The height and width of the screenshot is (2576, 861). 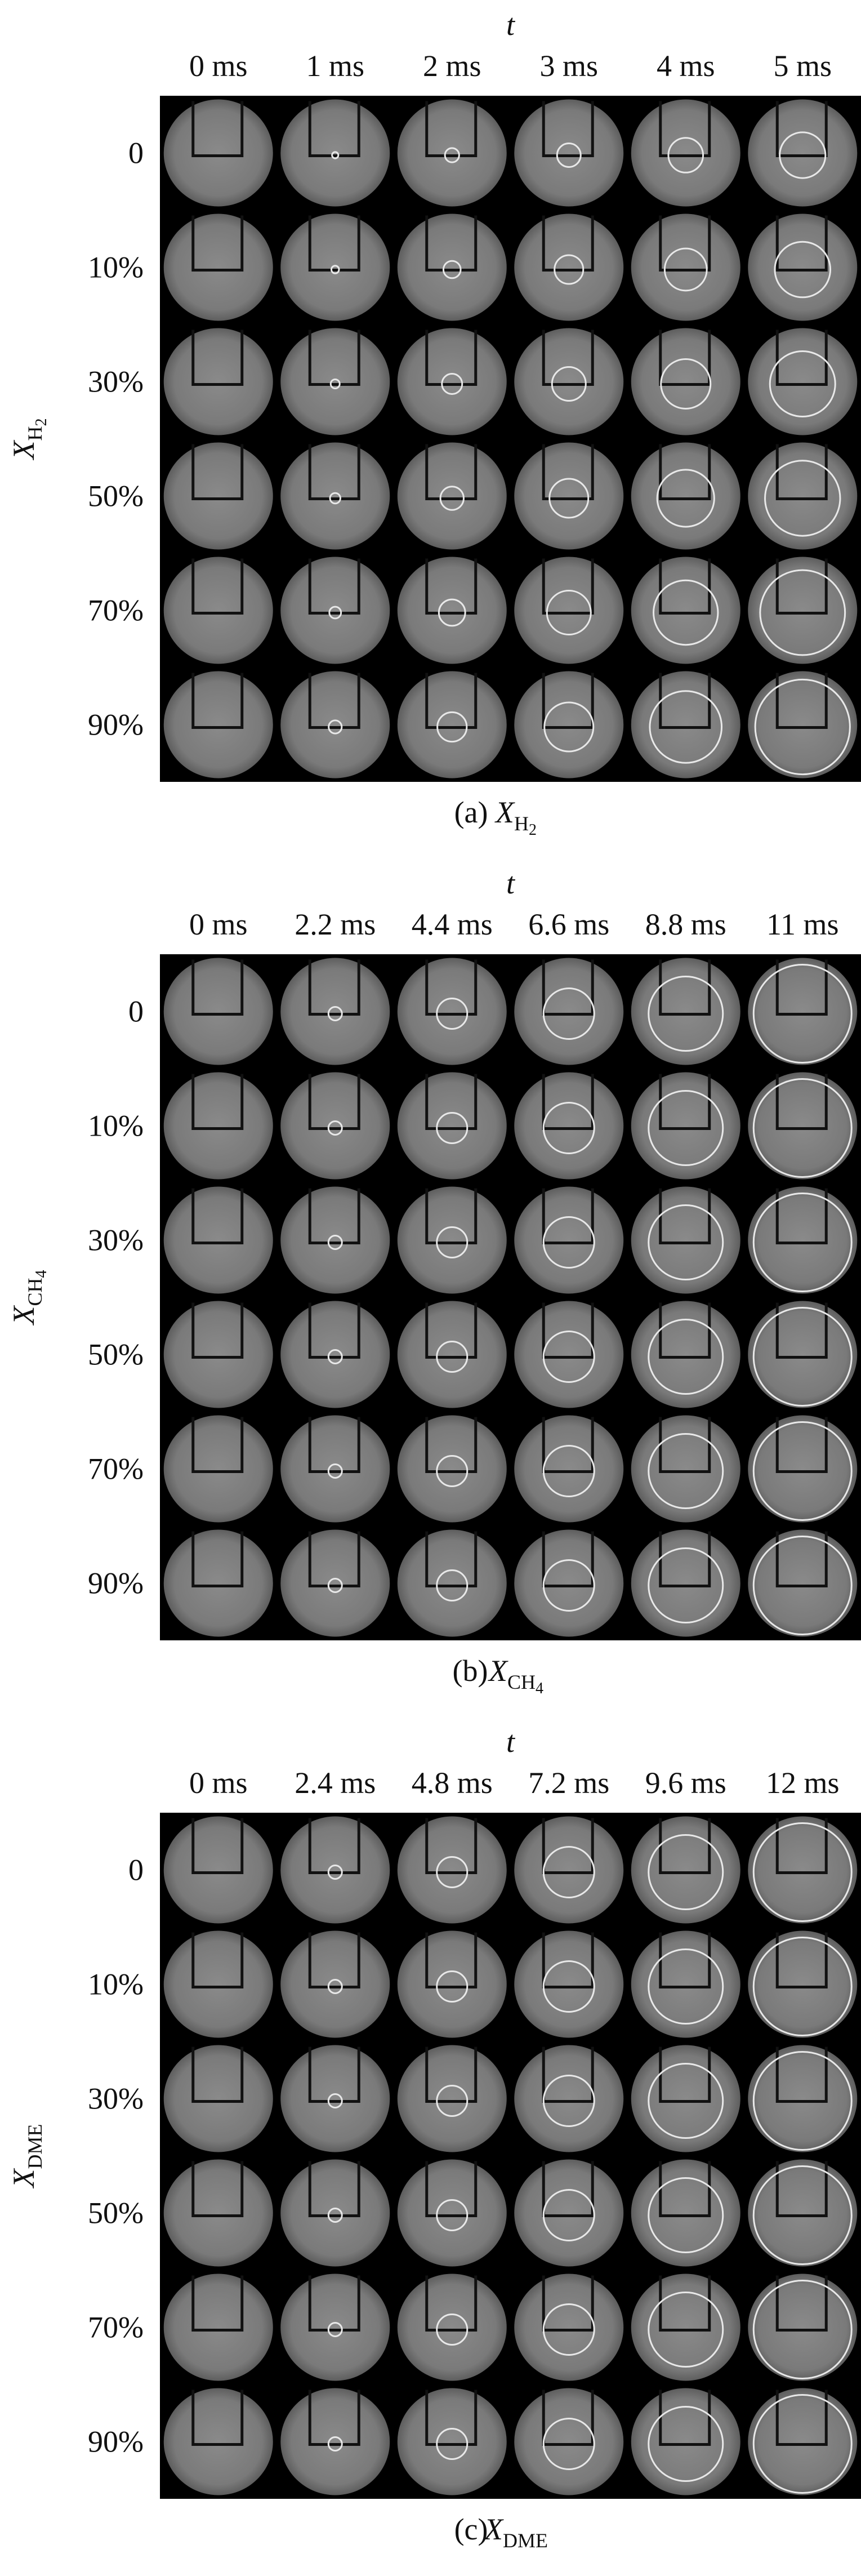 I want to click on row-label: 30%, so click(x=116, y=382).